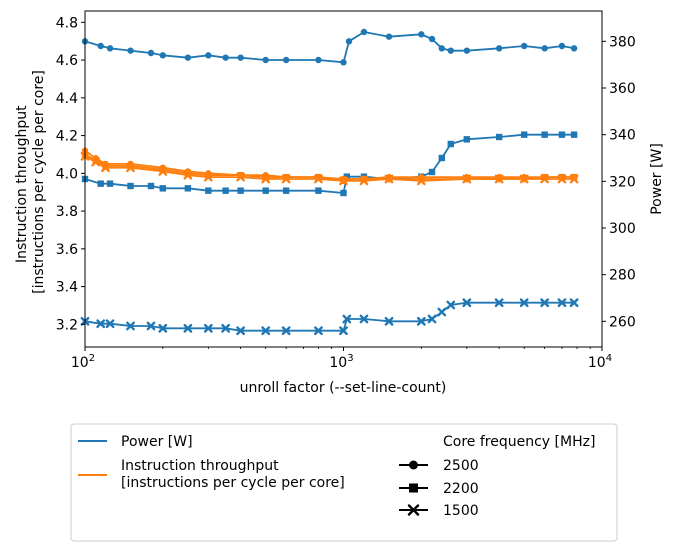  I want to click on right-tick-label: 340, so click(622, 136).